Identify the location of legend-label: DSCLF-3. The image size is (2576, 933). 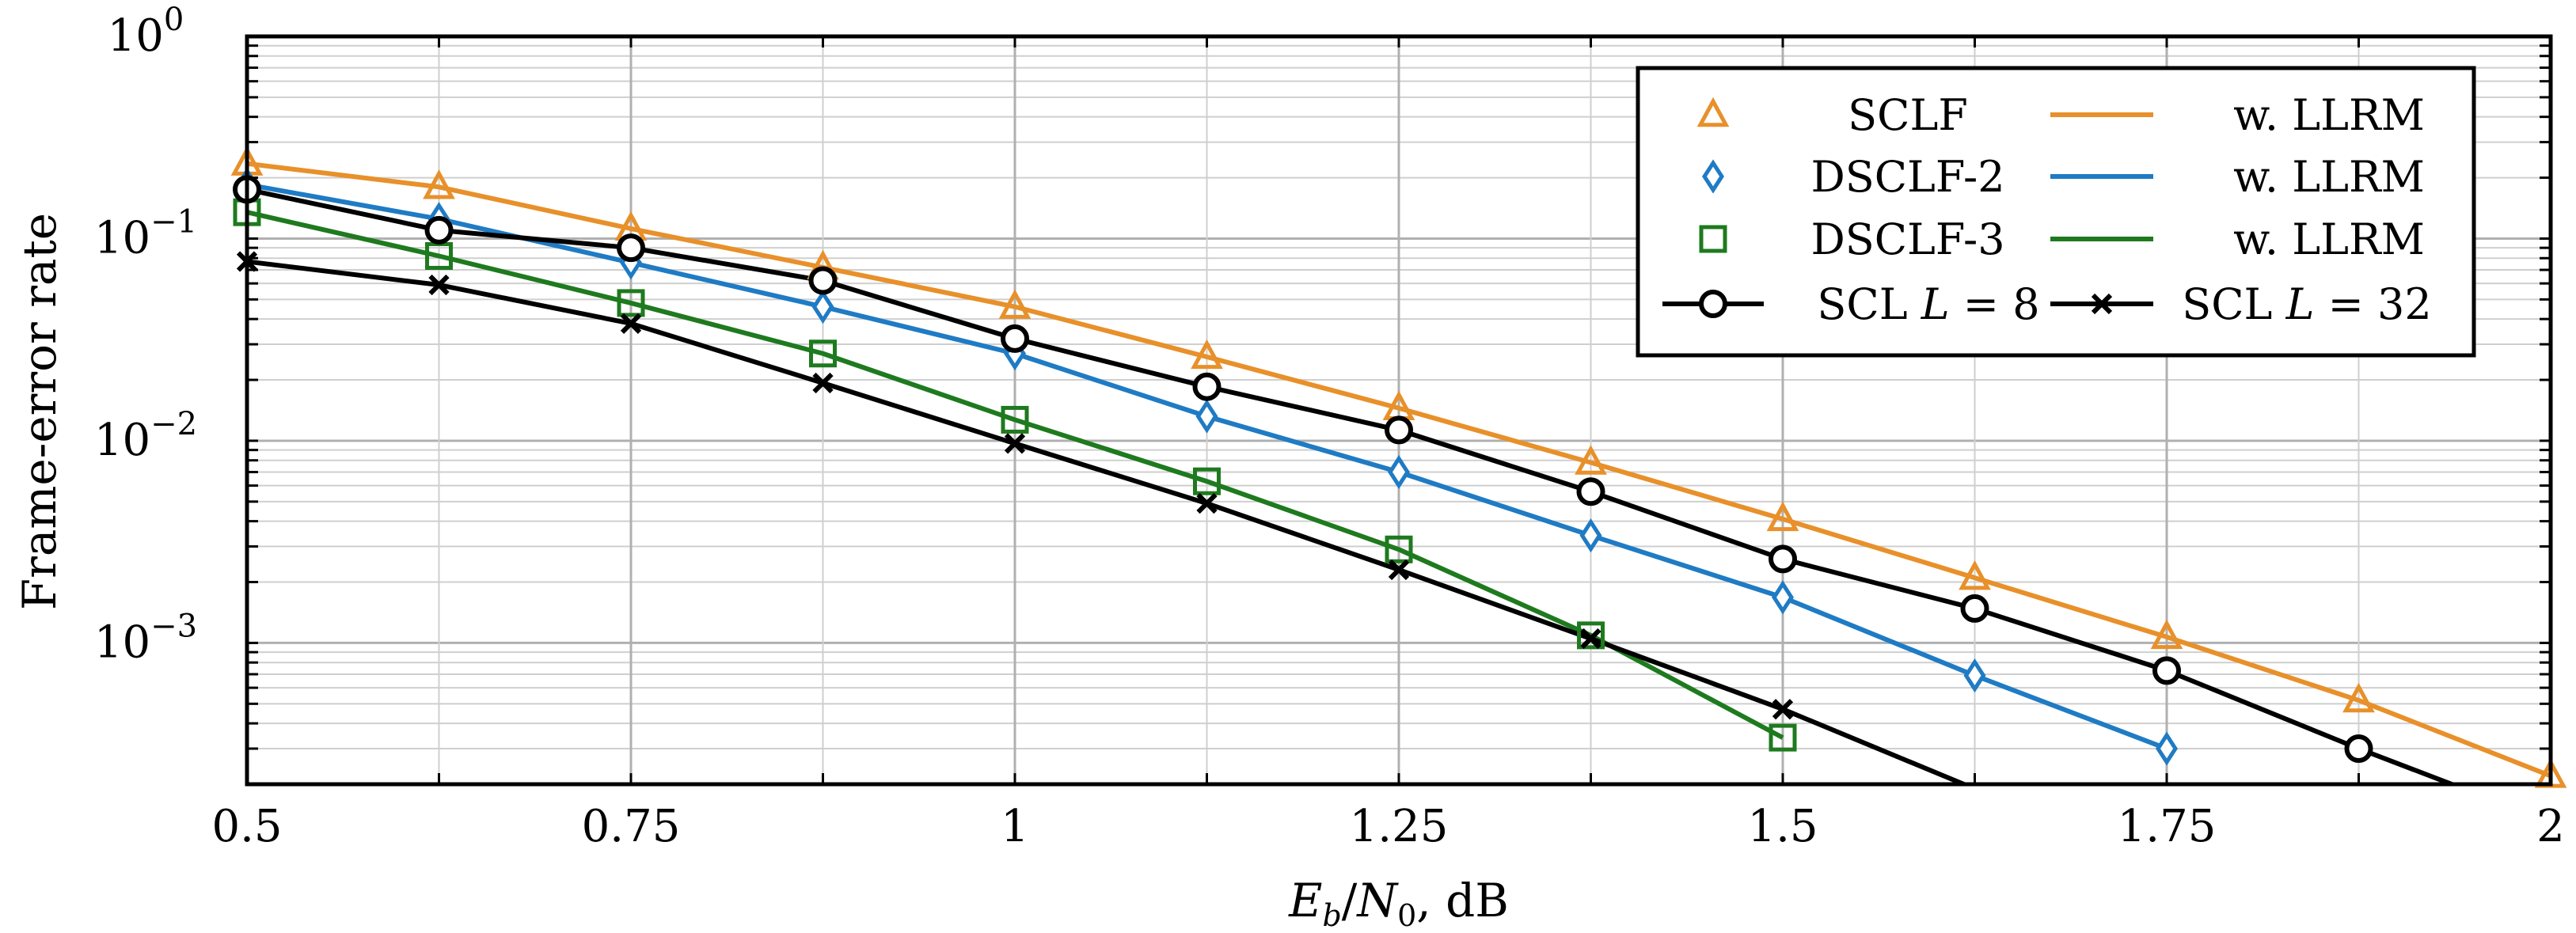
(1907, 239).